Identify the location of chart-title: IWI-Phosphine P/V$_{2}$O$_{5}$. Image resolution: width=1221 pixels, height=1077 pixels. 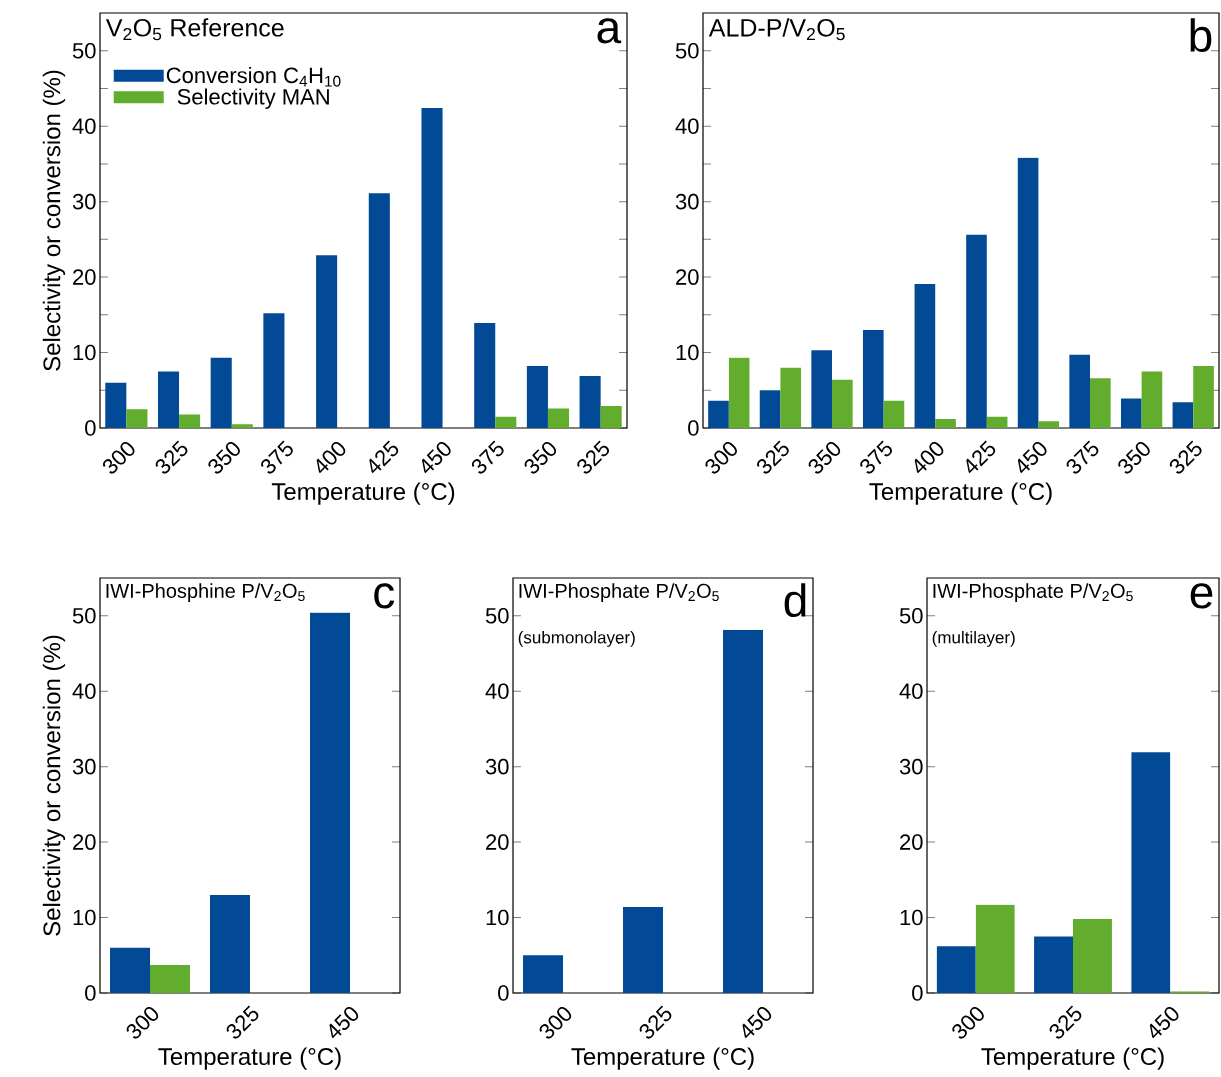
(205, 592).